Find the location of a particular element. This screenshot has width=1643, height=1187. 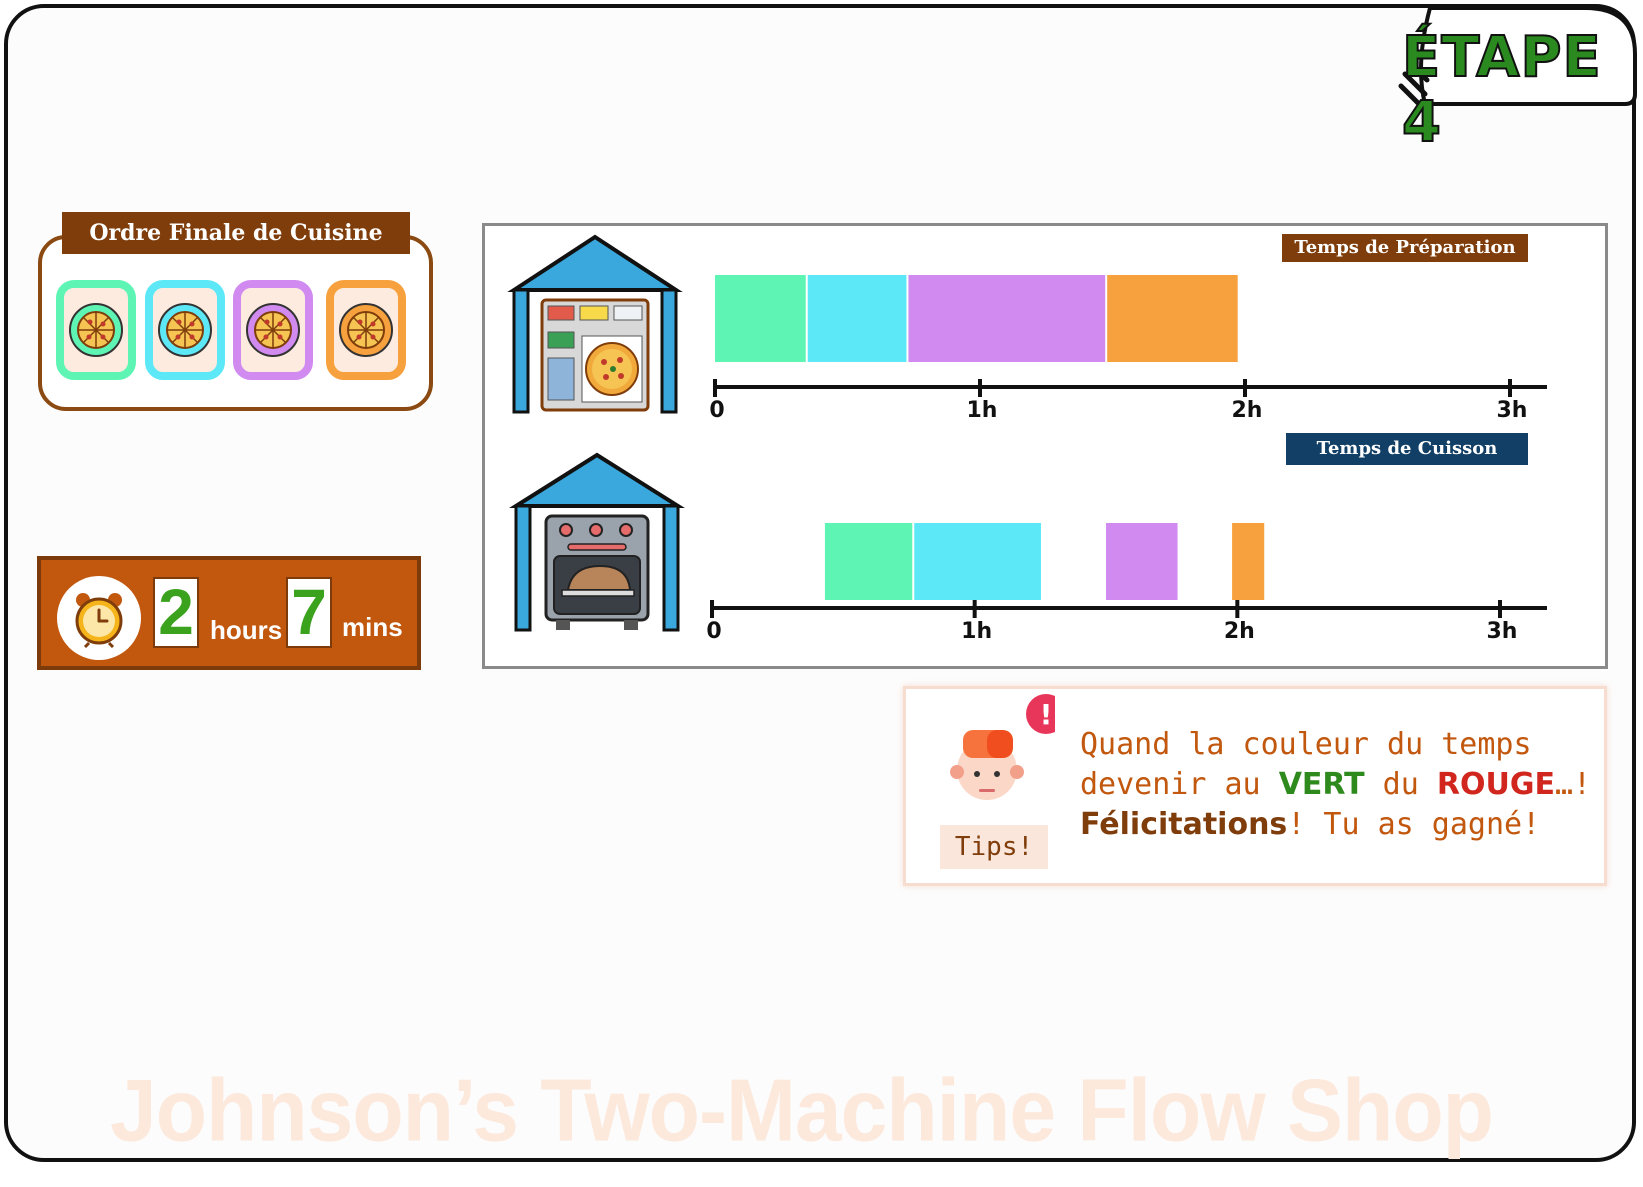

tips-line-2: devenir au VERT du ROUGE…! is located at coordinates (1336, 784).